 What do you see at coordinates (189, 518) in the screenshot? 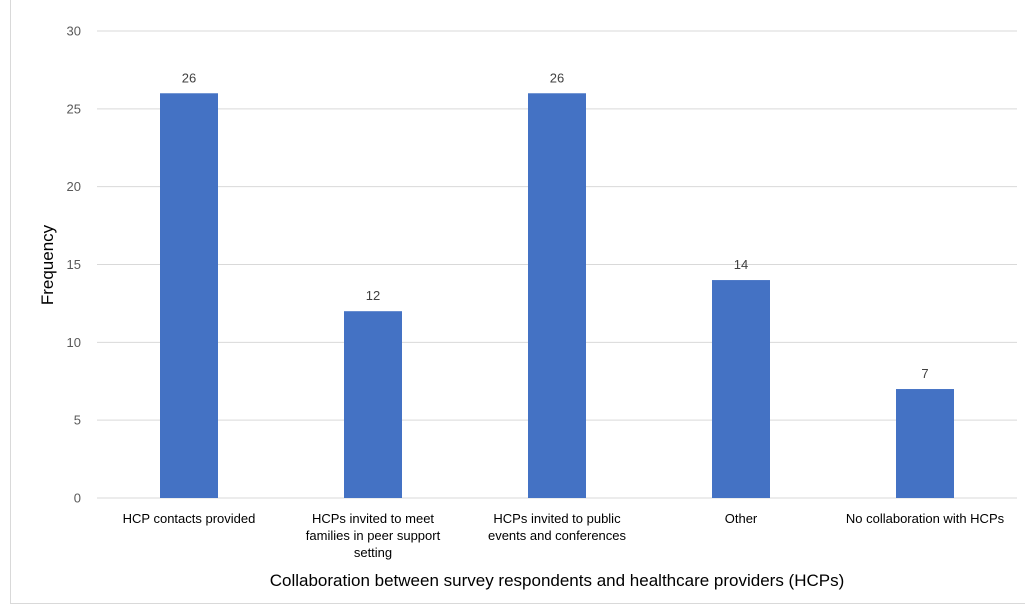
I see `x-category-label: HCP contacts provided` at bounding box center [189, 518].